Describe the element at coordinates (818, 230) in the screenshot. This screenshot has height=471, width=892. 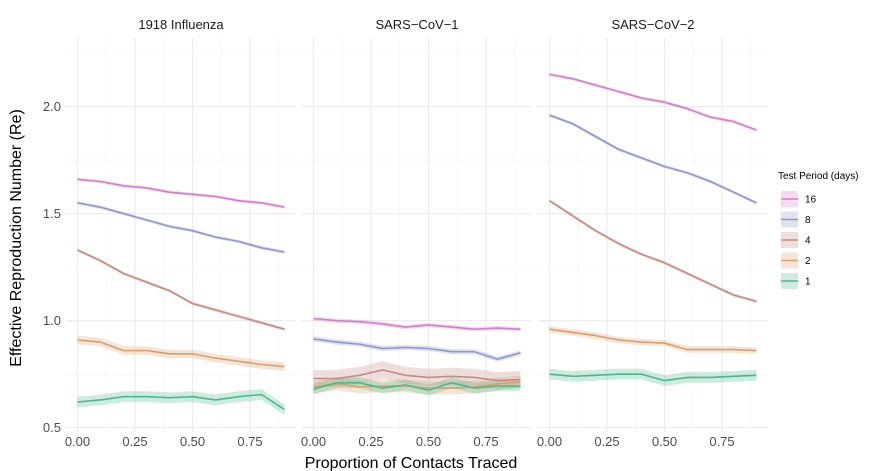
I see `legend: Test Period (days) 16 8 4 2 1` at that location.